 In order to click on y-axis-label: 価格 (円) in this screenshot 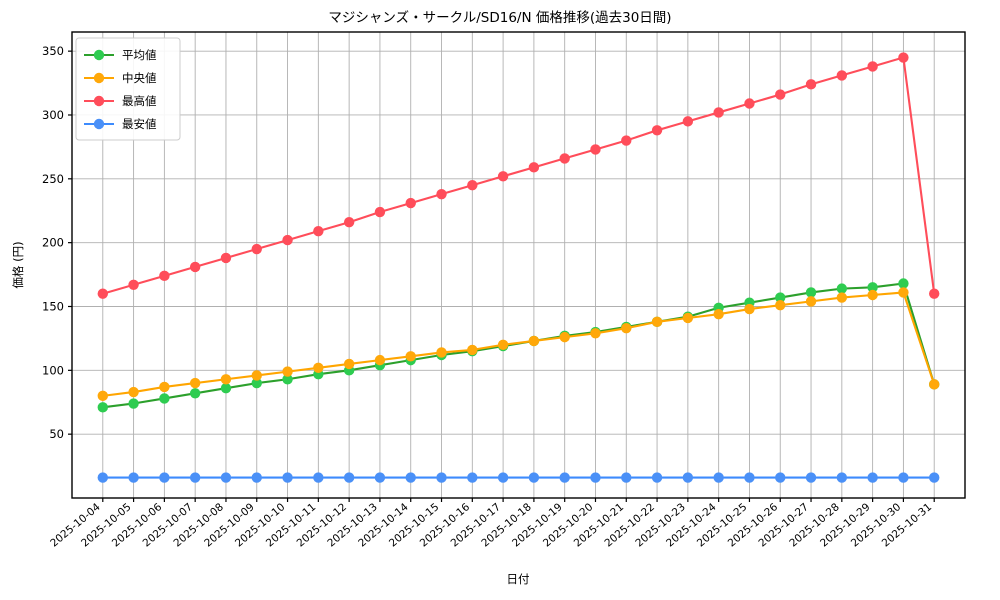, I will do `click(18, 264)`.